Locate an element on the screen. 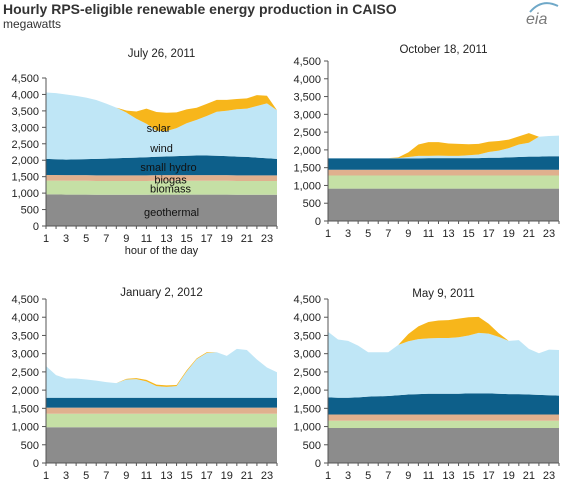  unit-label: megawatts is located at coordinates (32, 24).